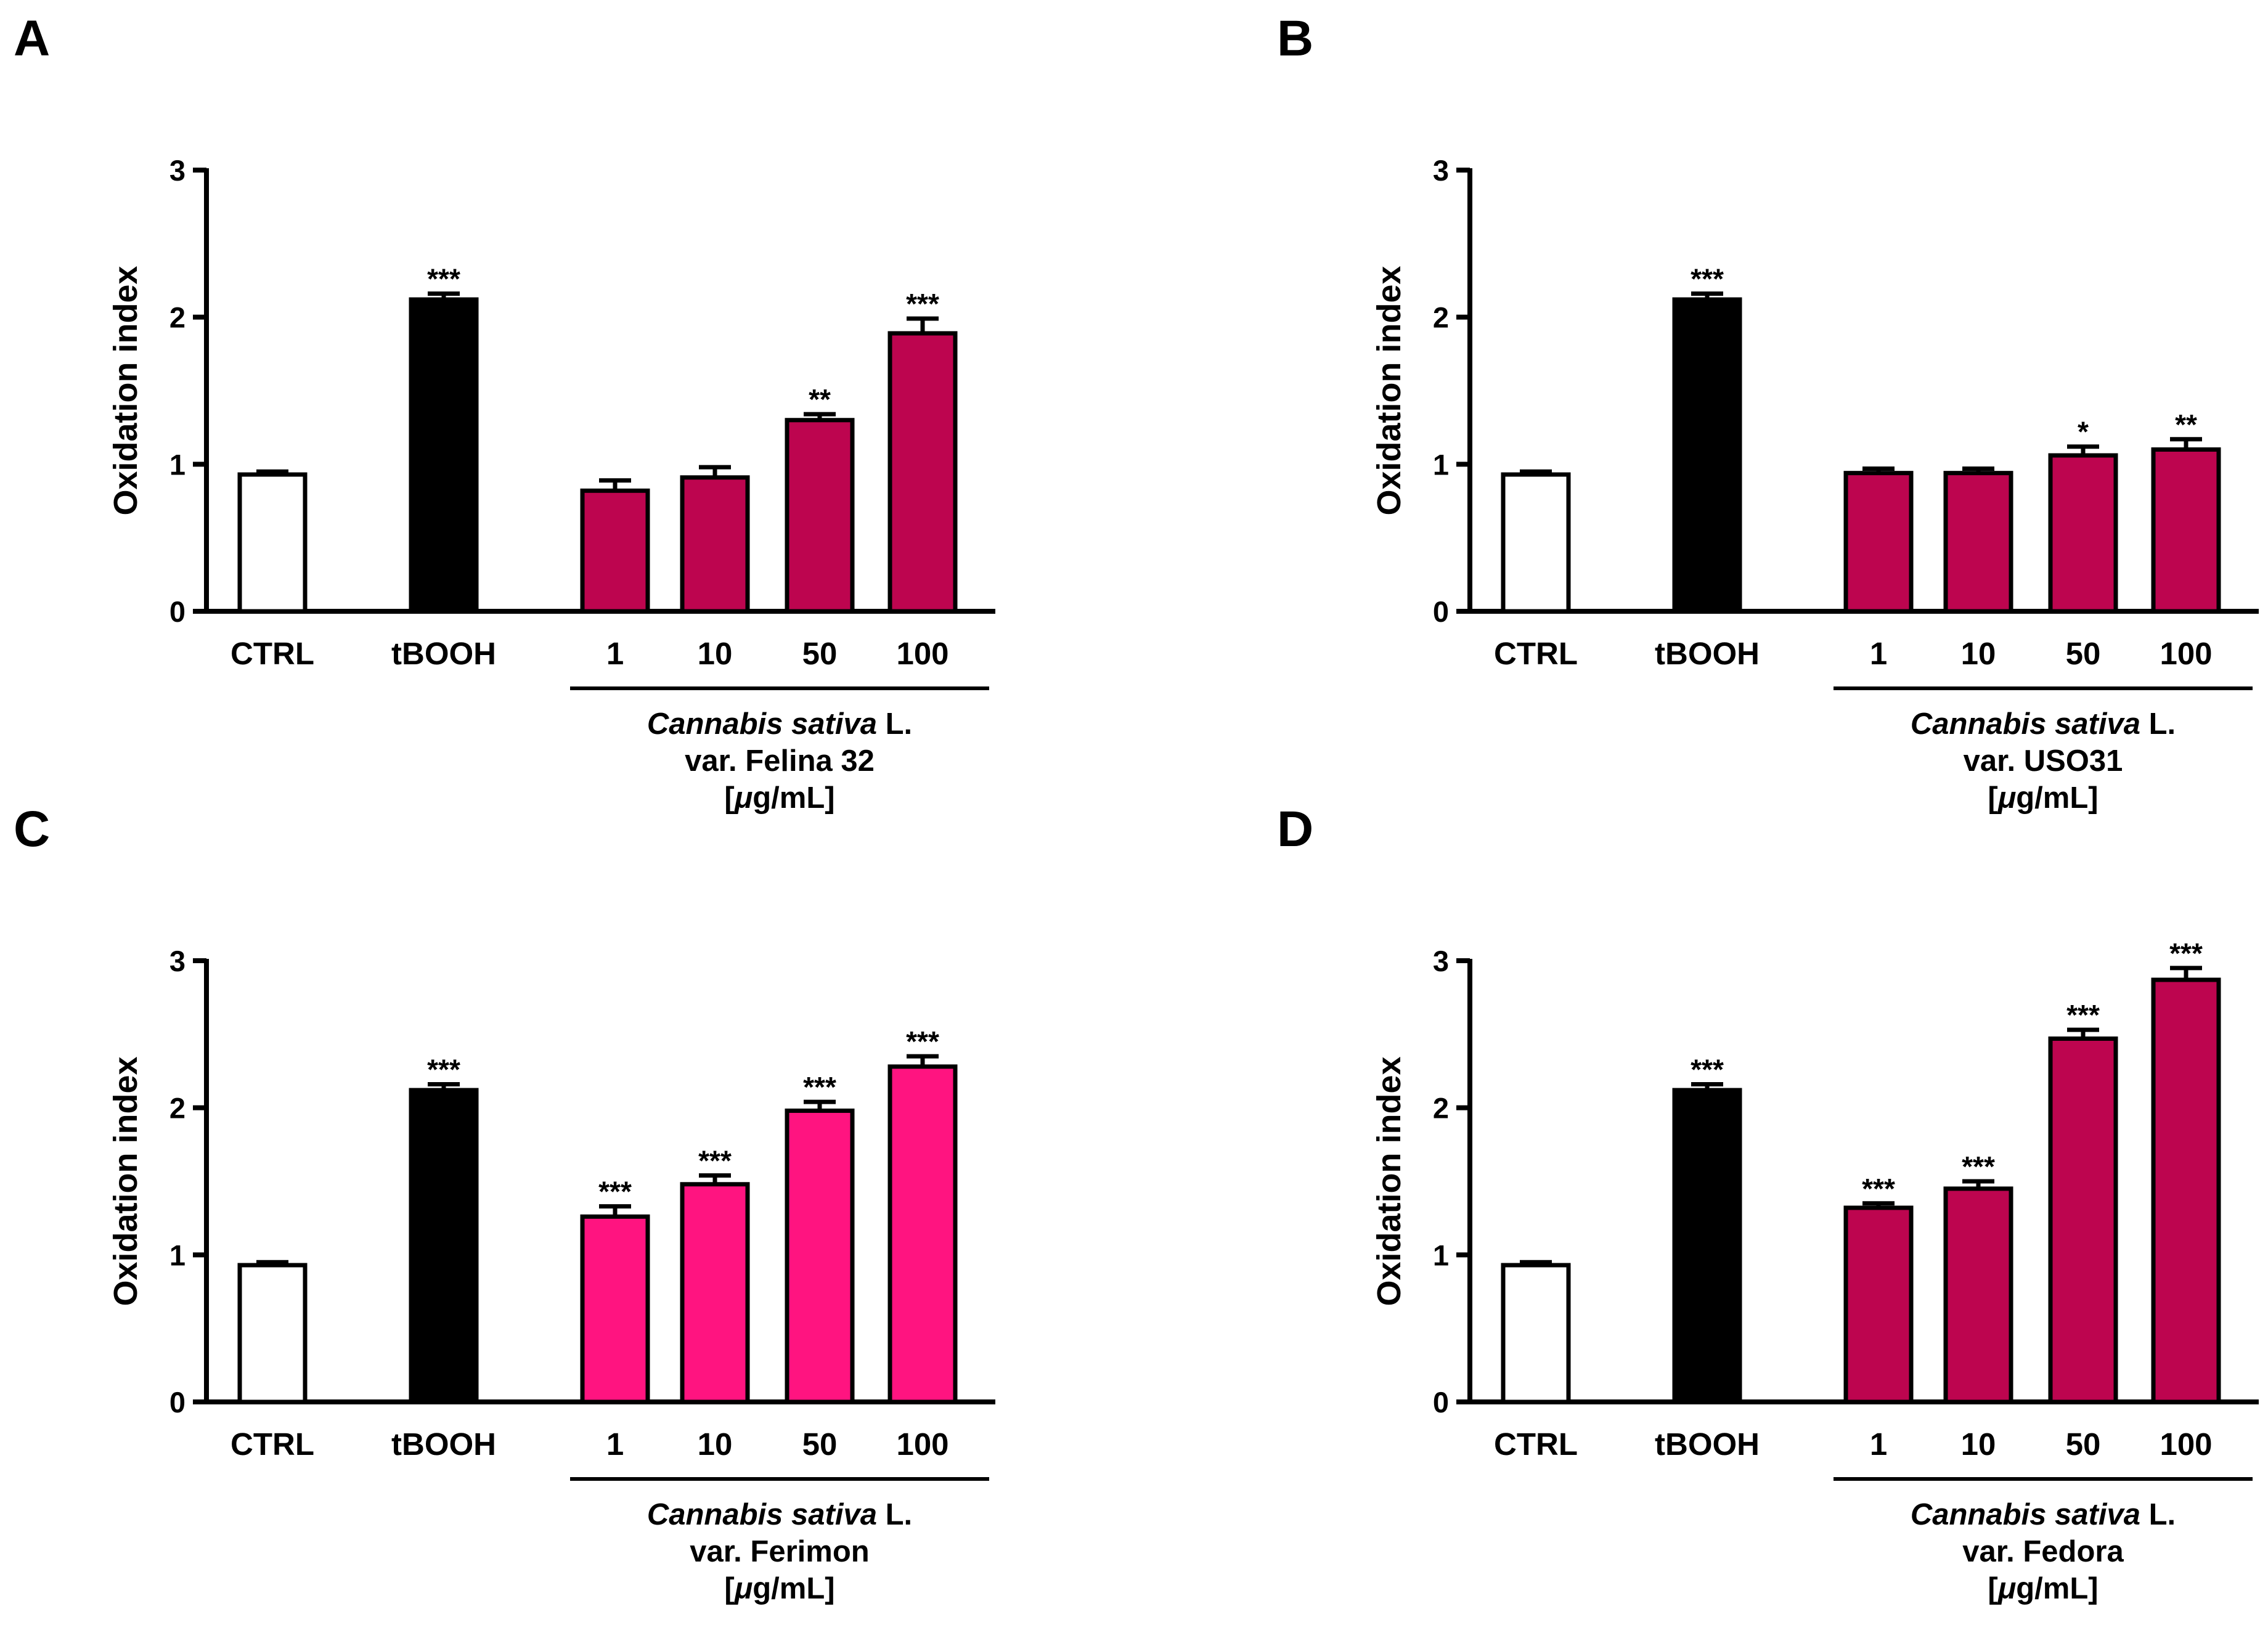 The width and height of the screenshot is (2268, 1625). What do you see at coordinates (780, 761) in the screenshot?
I see `group-label-variety: var. Felina 32` at bounding box center [780, 761].